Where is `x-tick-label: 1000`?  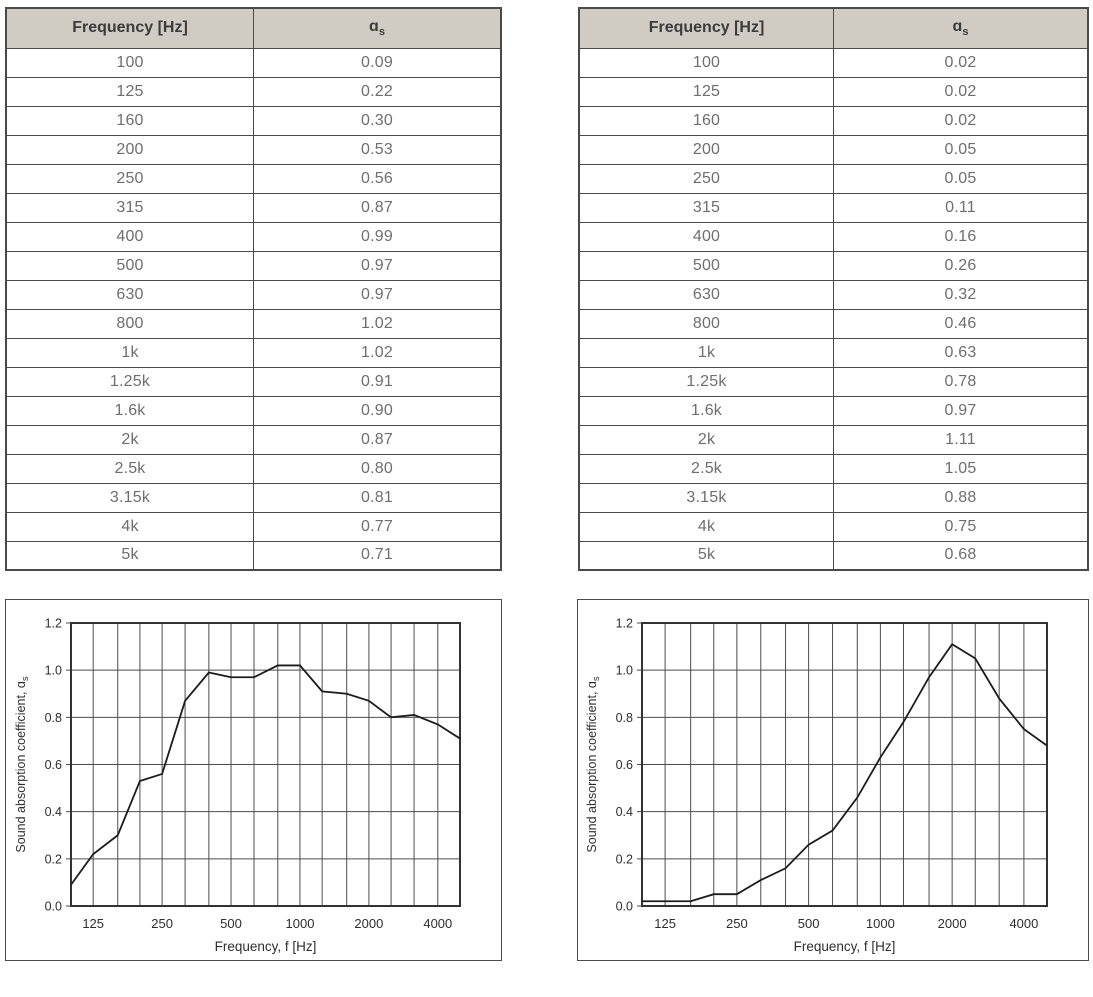 x-tick-label: 1000 is located at coordinates (299, 923).